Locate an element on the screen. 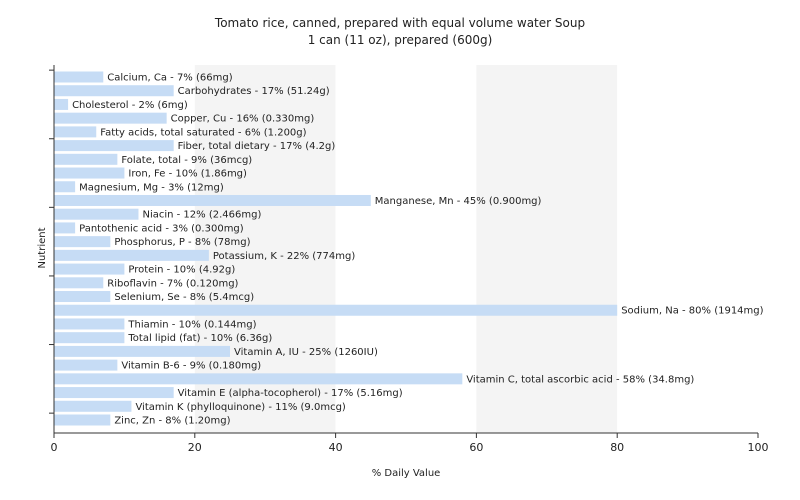 The height and width of the screenshot is (500, 800). bar-label: Manganese, Mn - 45% (0.900mg) is located at coordinates (458, 201).